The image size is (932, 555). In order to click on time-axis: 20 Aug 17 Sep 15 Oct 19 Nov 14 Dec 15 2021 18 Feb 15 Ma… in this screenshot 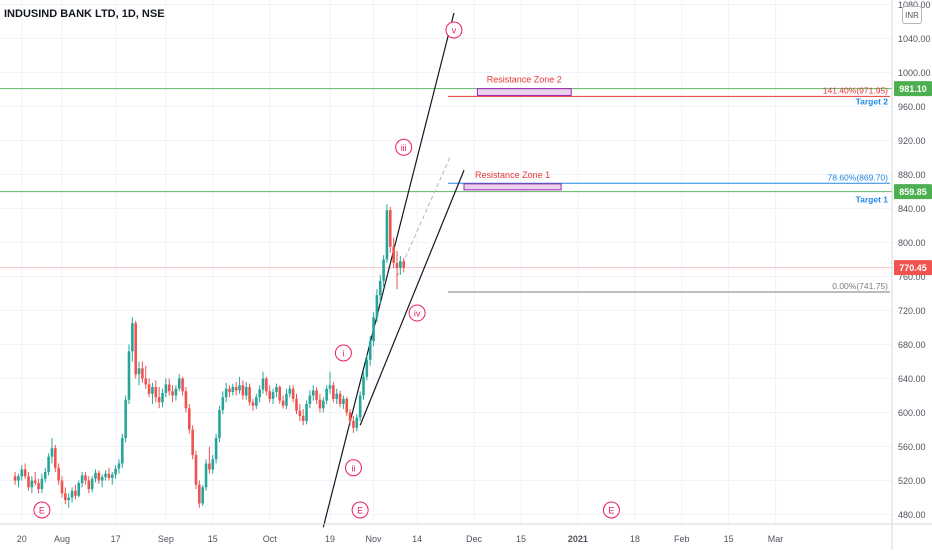, I will do `click(466, 533)`.